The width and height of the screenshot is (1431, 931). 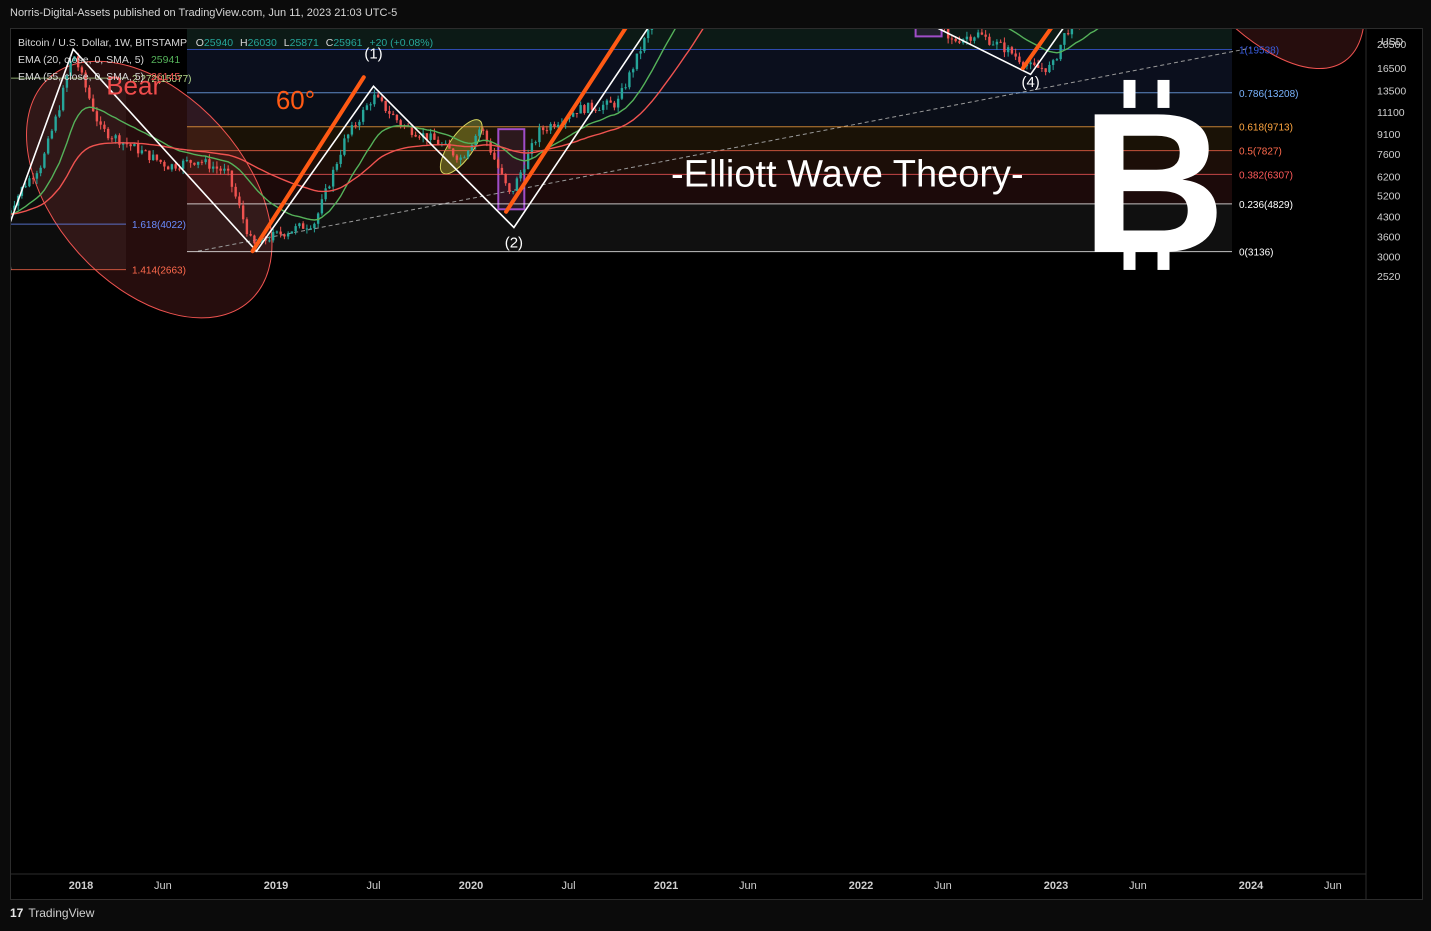 I want to click on bitcoin-logo-icon: B, so click(x=1153, y=183).